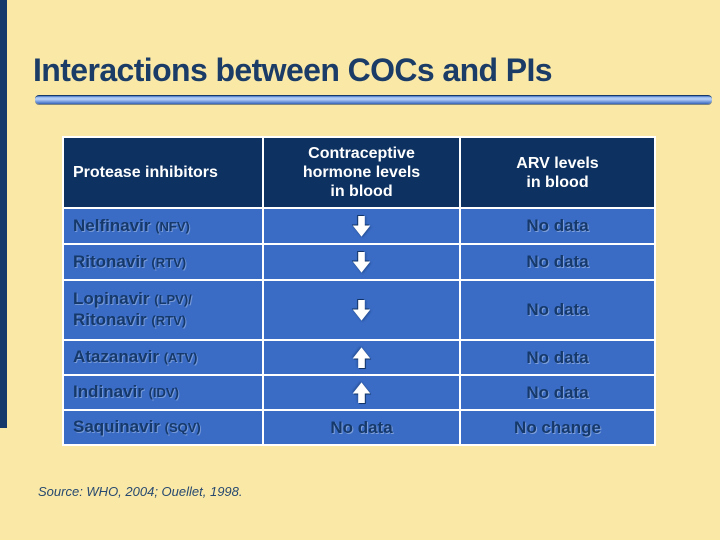 This screenshot has width=720, height=540. I want to click on table-row: Atazanavir (ATV) No data, so click(359, 357).